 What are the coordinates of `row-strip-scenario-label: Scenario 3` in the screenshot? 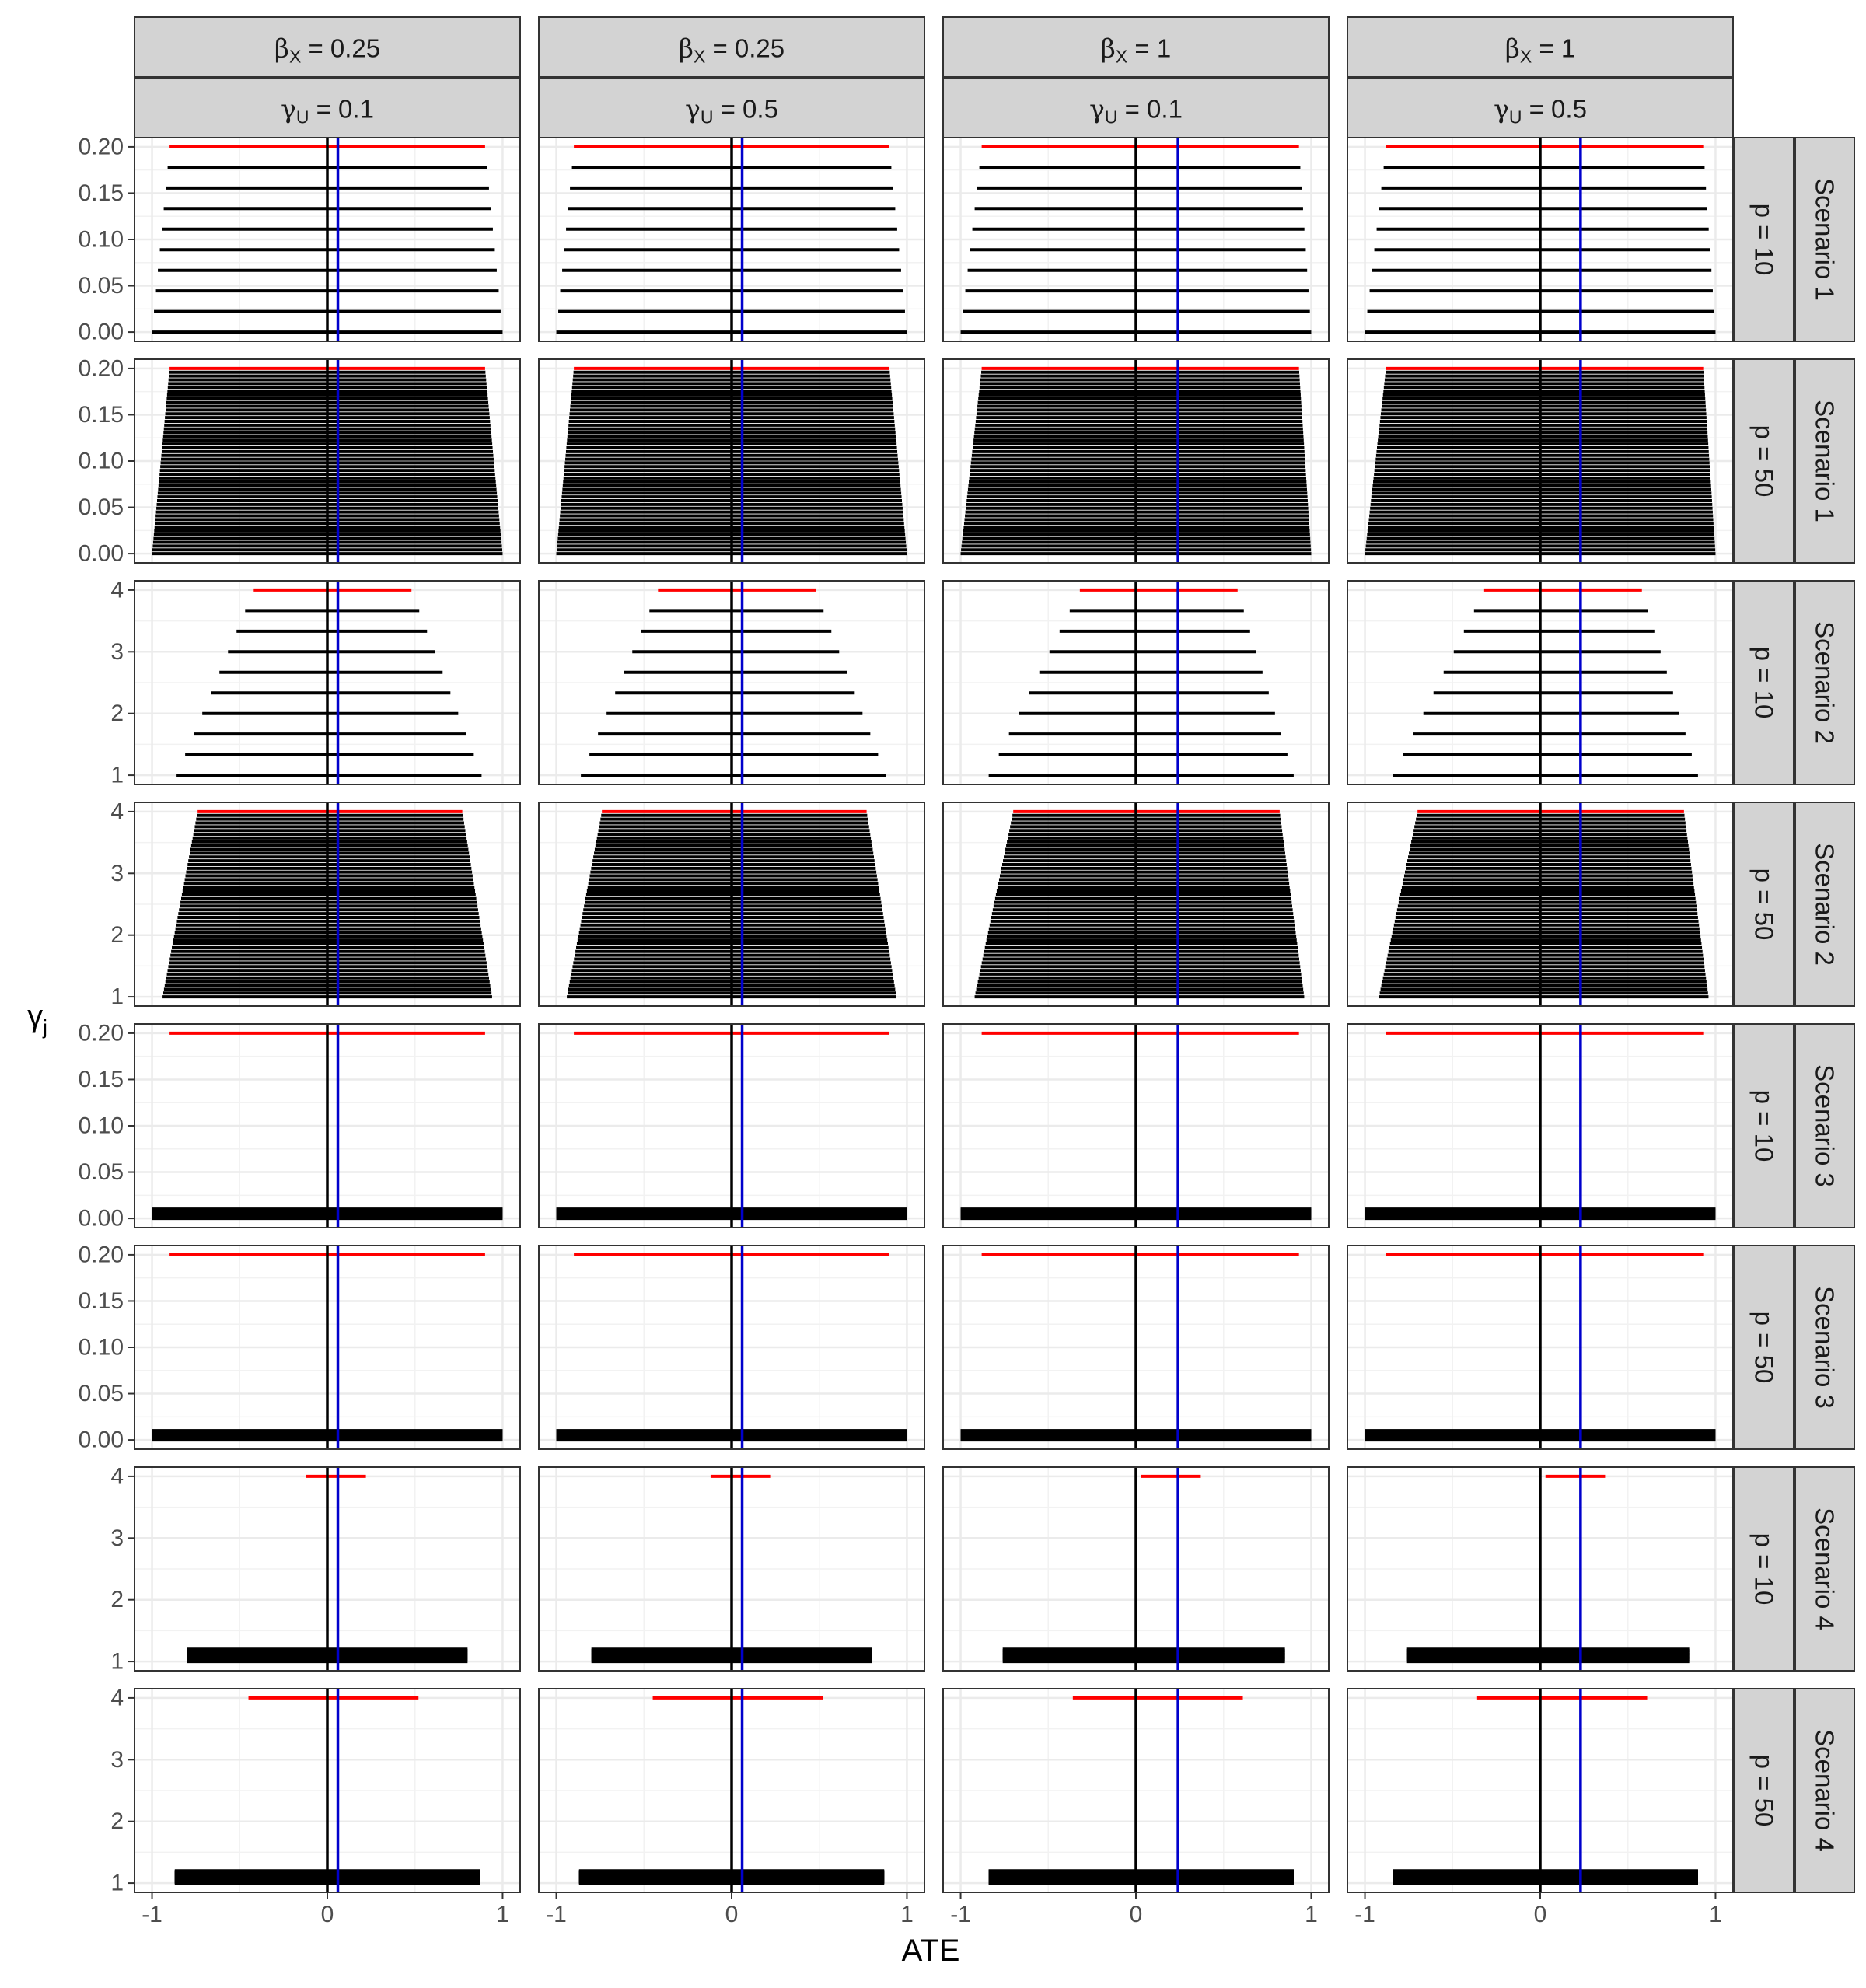 It's located at (1825, 1125).